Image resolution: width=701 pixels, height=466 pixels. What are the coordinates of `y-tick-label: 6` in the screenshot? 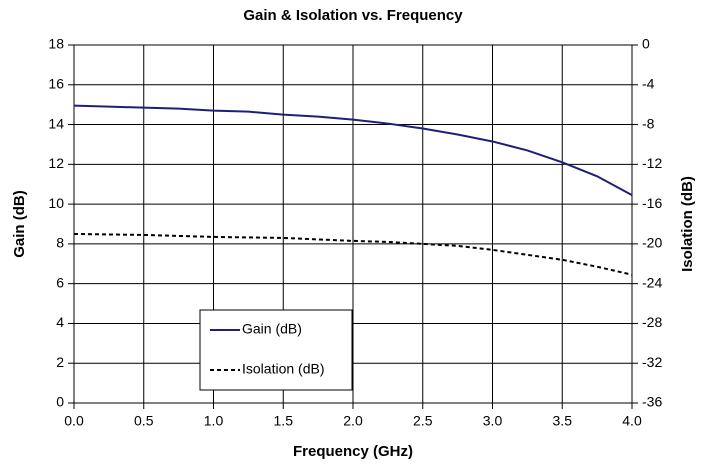 It's located at (60, 282).